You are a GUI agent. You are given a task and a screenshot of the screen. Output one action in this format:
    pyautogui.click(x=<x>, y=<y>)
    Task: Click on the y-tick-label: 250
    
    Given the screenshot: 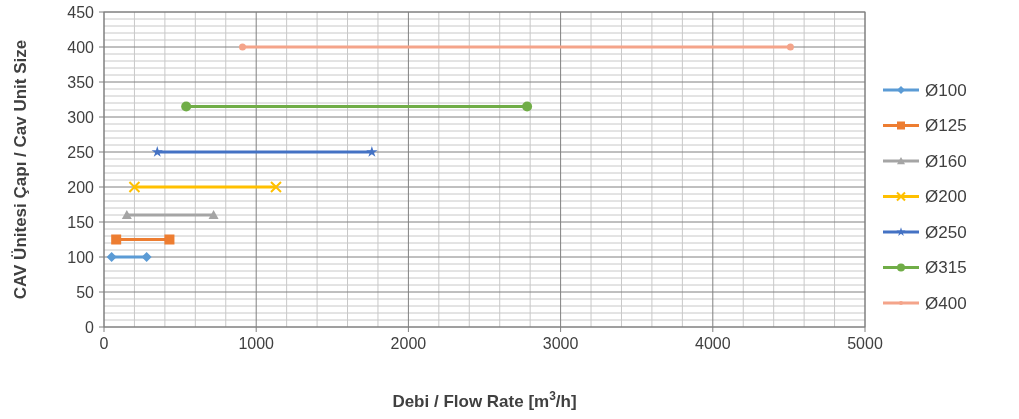 What is the action you would take?
    pyautogui.click(x=81, y=152)
    